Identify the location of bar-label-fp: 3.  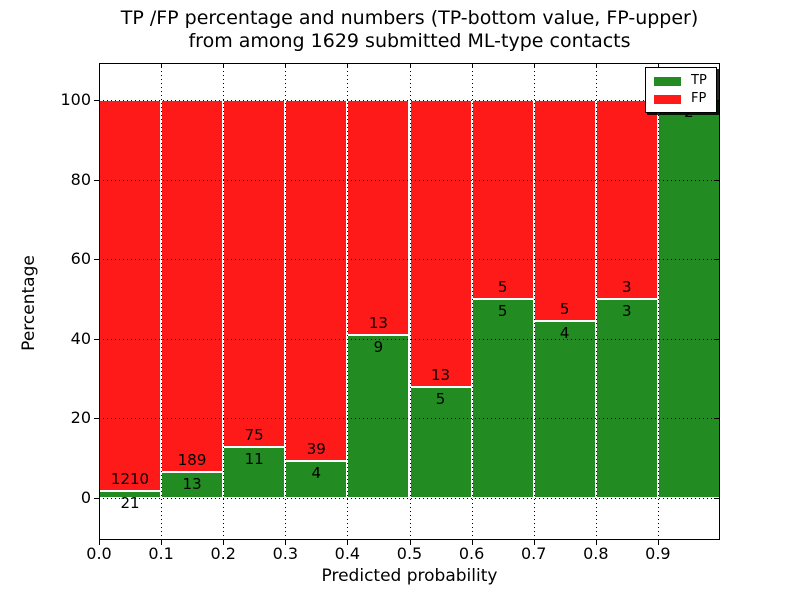
(627, 286).